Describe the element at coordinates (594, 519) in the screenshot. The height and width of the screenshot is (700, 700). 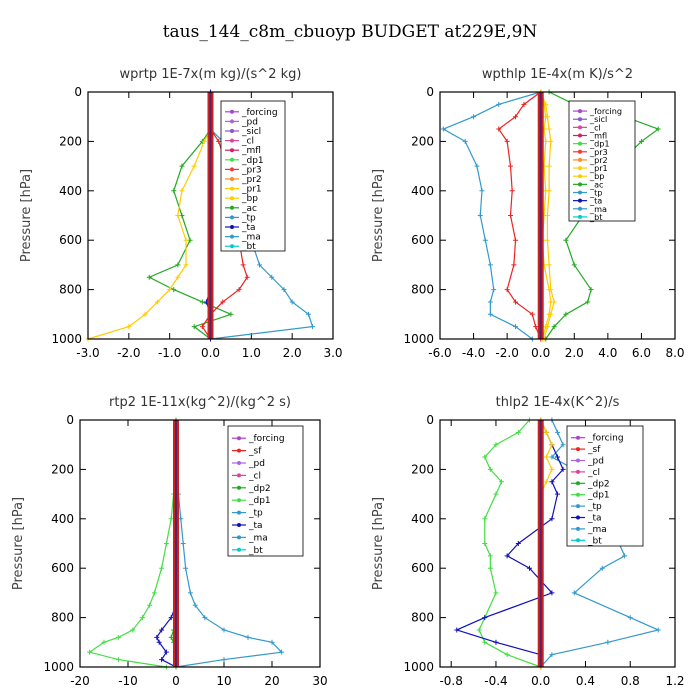
I see `legend-label: _ta` at that location.